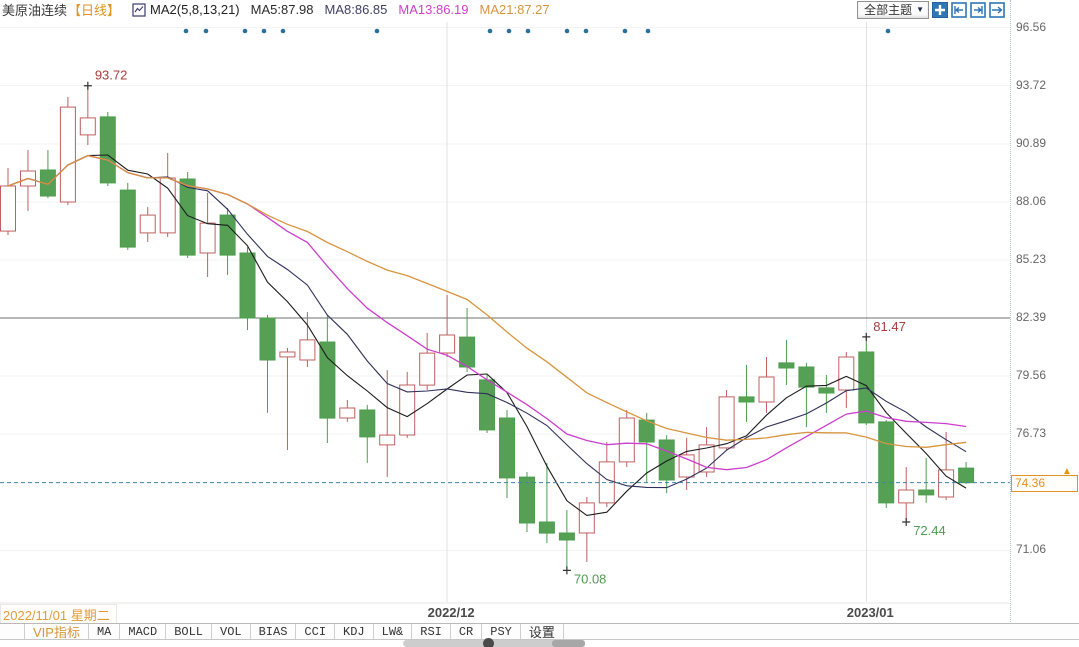  I want to click on ma-value-ma13: MA13:86.19, so click(433, 9).